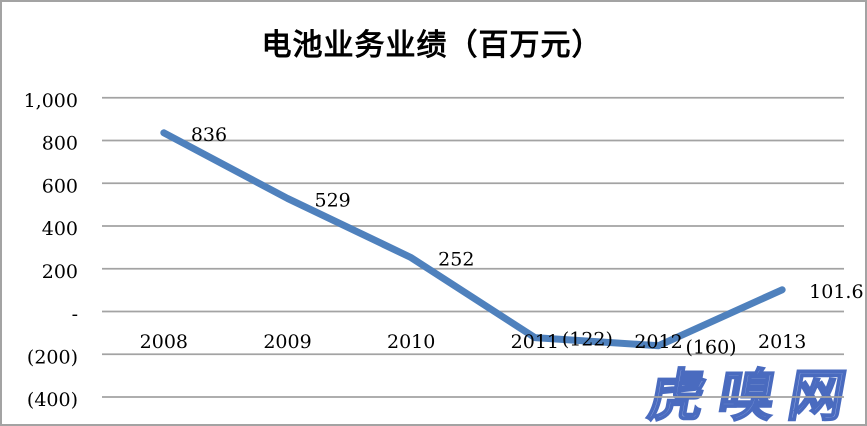 Image resolution: width=867 pixels, height=426 pixels. What do you see at coordinates (52, 357) in the screenshot?
I see `y-tick-label: (200)` at bounding box center [52, 357].